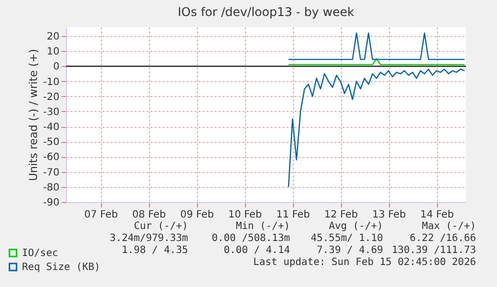 Image resolution: width=497 pixels, height=287 pixels. I want to click on y-tick-label: -50, so click(51, 142).